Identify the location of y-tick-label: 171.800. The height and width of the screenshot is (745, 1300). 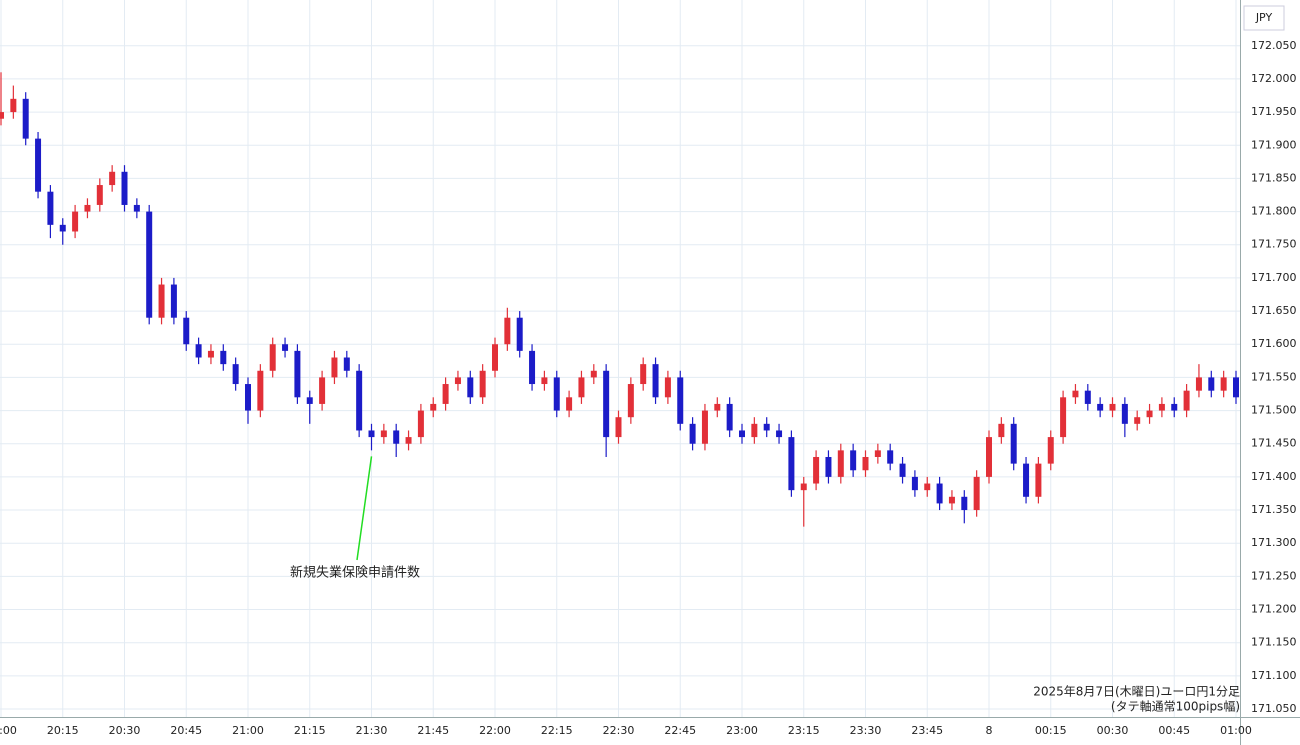
(1274, 211).